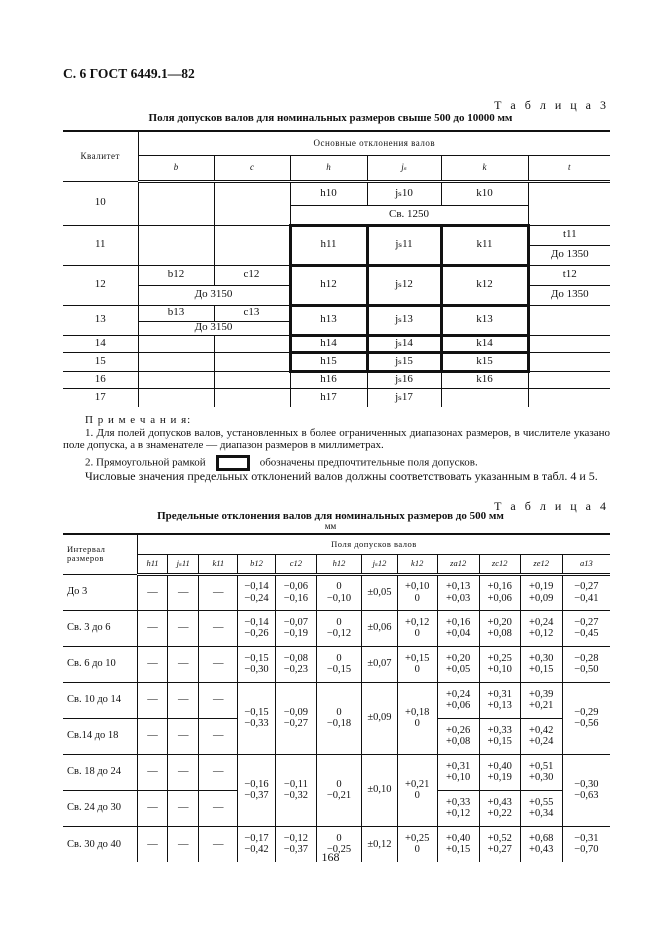 The width and height of the screenshot is (661, 936). Describe the element at coordinates (328, 361) in the screenshot. I see `cell-h15: h15` at that location.